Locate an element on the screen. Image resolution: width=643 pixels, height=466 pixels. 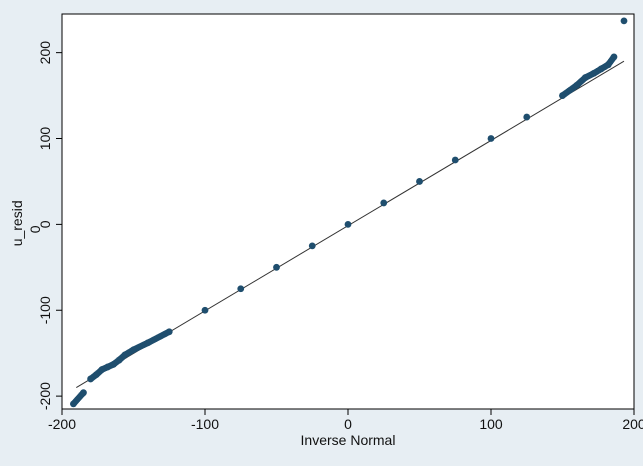
y-axis-title-main: u_resid is located at coordinates (17, 223).